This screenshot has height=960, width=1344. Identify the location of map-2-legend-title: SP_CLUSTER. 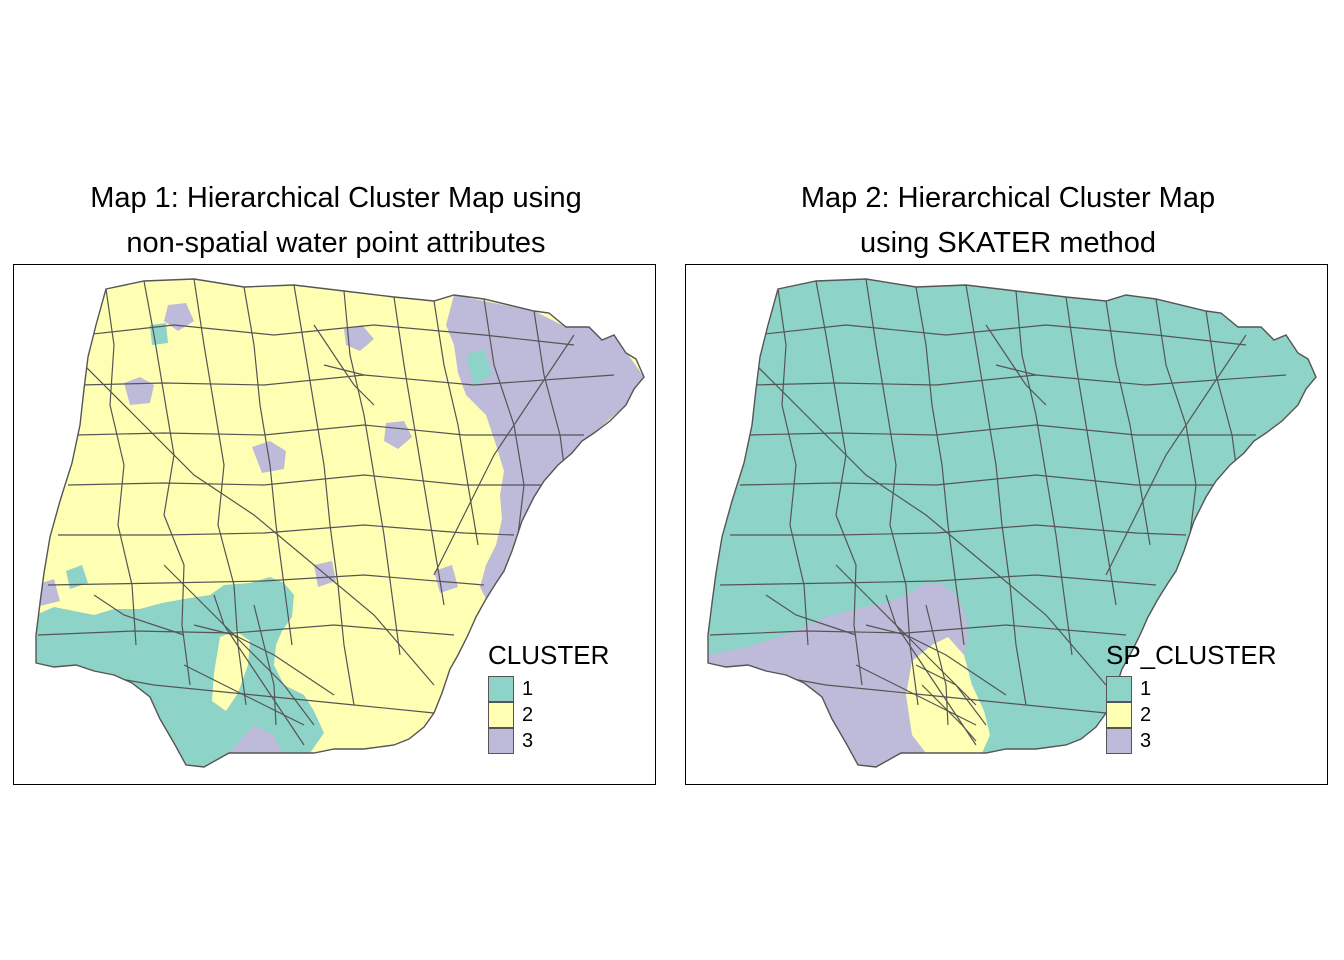
(1191, 655).